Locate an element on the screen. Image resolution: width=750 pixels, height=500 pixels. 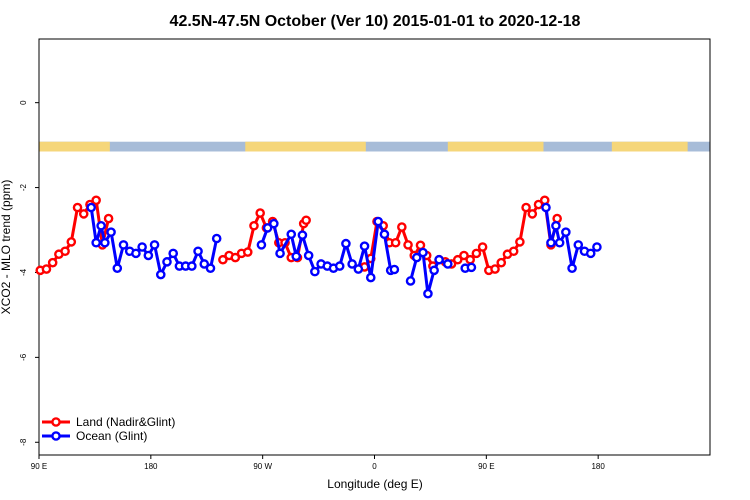
y-axis: 0 -2 -4 -6 -8 is located at coordinates (29, 273).